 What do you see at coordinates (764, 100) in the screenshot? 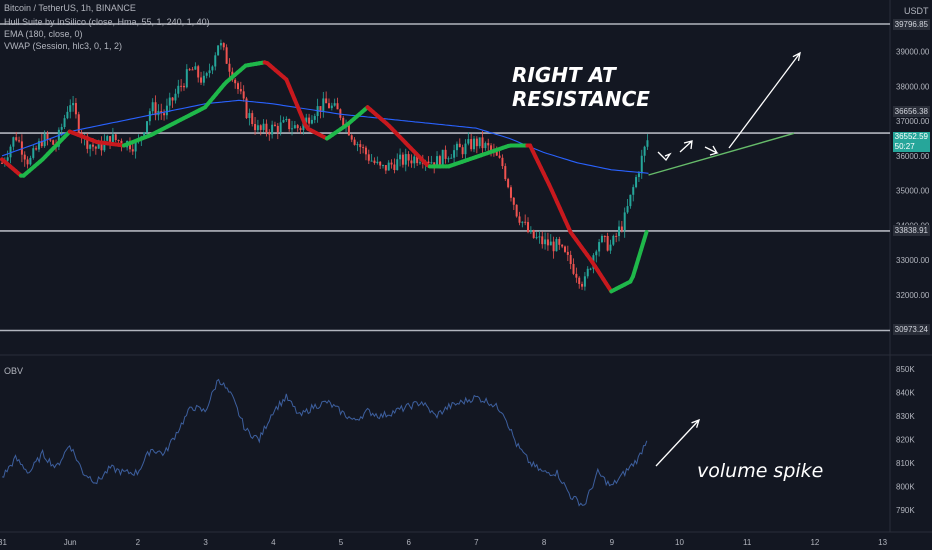
I see `long-up-arrow` at bounding box center [764, 100].